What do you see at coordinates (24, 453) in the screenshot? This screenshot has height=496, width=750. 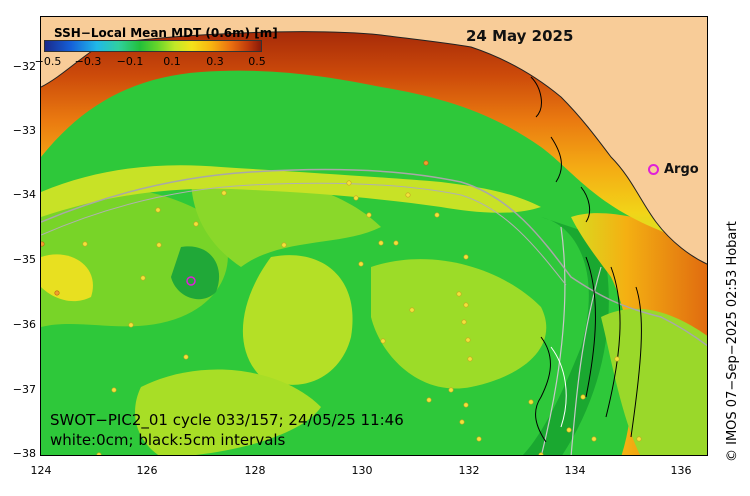 I see `lat-label: −38` at bounding box center [24, 453].